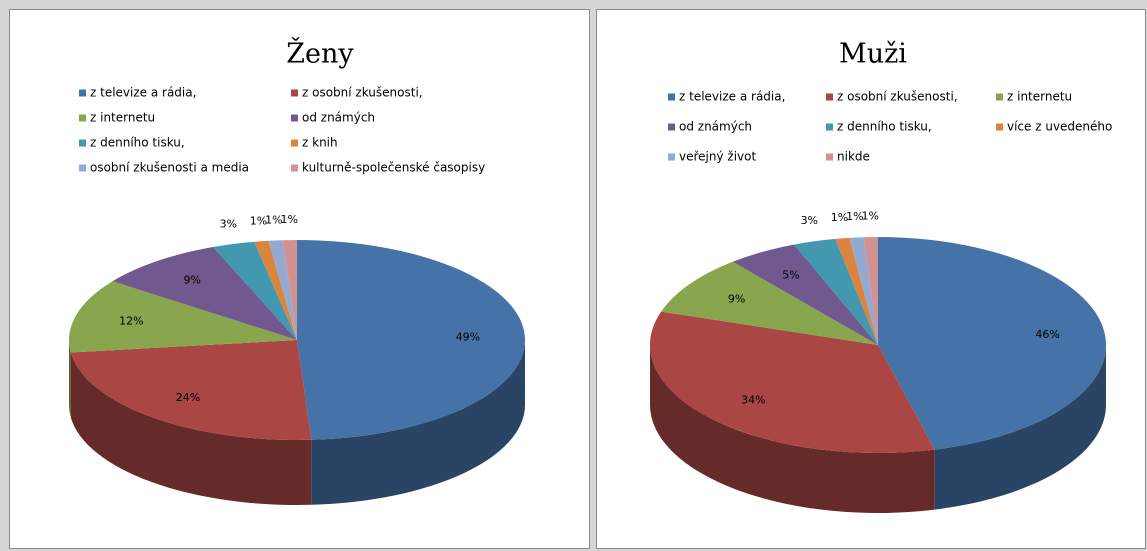 This screenshot has width=1147, height=551. I want to click on data-label: 49%, so click(468, 337).